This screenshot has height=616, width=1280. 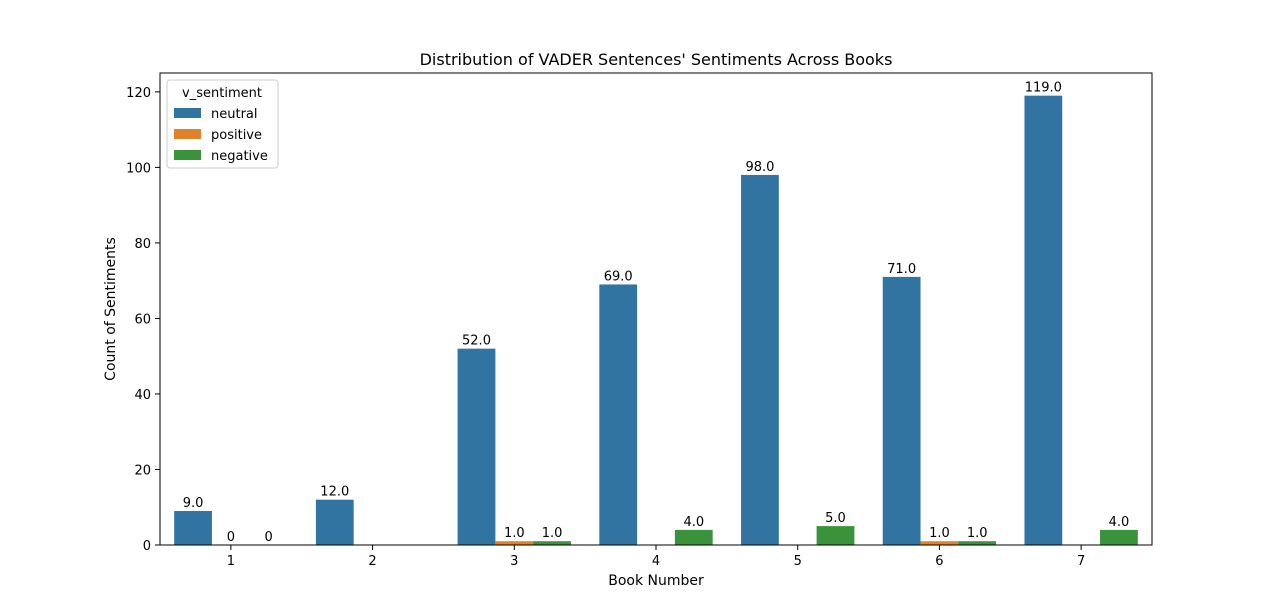 I want to click on x-tick-label-4: 4, so click(x=656, y=561).